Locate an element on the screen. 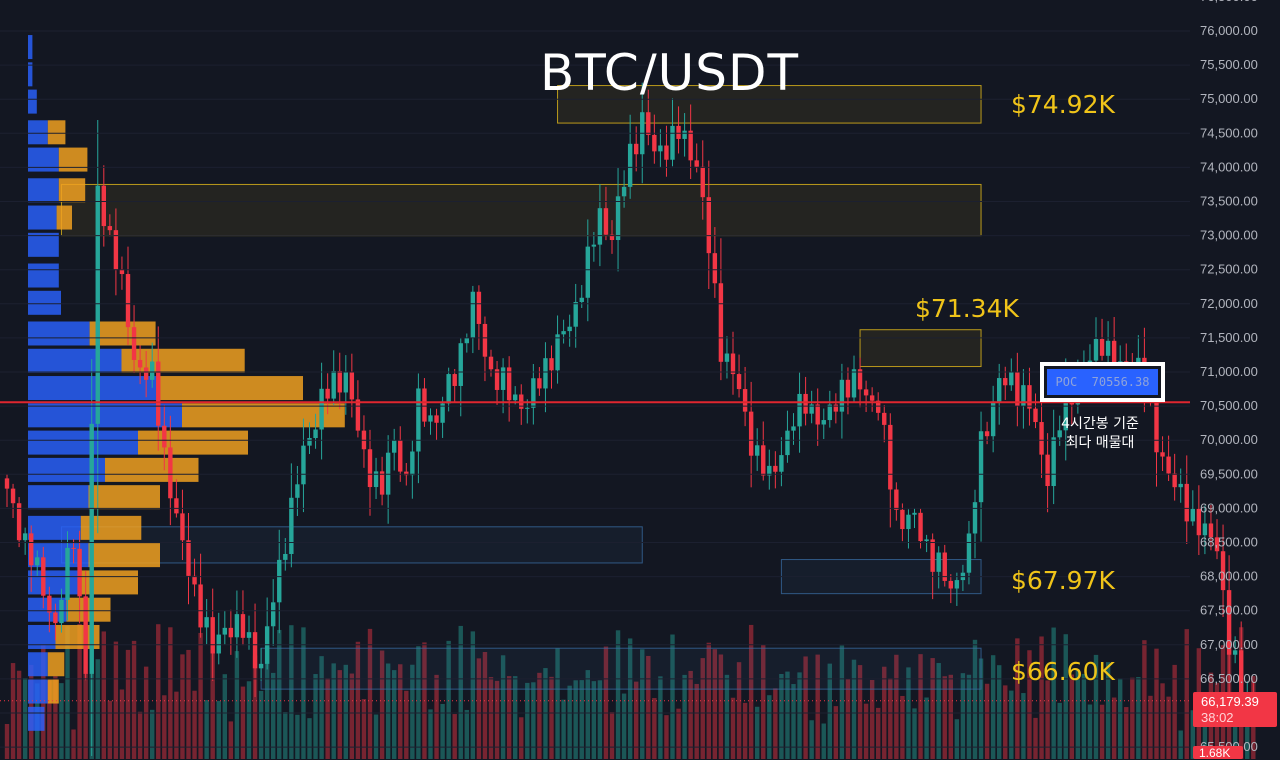 The height and width of the screenshot is (760, 1280). y-tick-label: 72,000.00 is located at coordinates (1229, 303).